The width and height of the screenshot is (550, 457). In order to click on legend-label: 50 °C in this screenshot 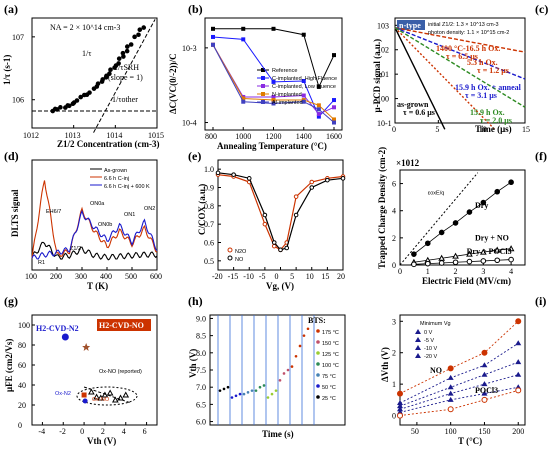, I will do `click(329, 388)`.